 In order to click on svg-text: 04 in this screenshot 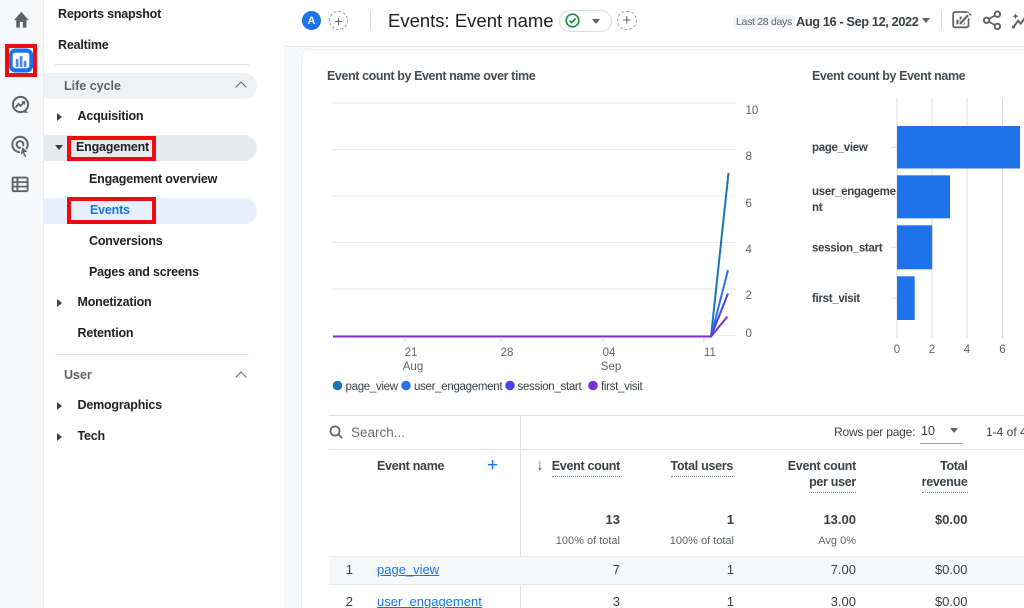, I will do `click(609, 353)`.